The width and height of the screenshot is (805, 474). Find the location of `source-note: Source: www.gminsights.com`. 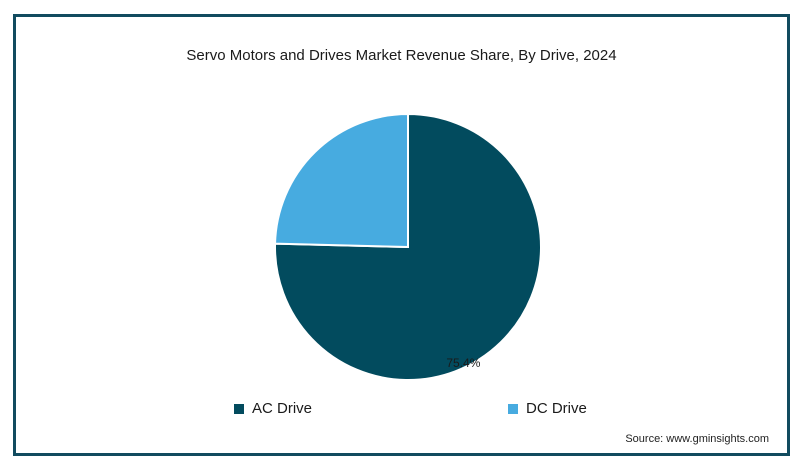

source-note: Source: www.gminsights.com is located at coordinates (697, 439).